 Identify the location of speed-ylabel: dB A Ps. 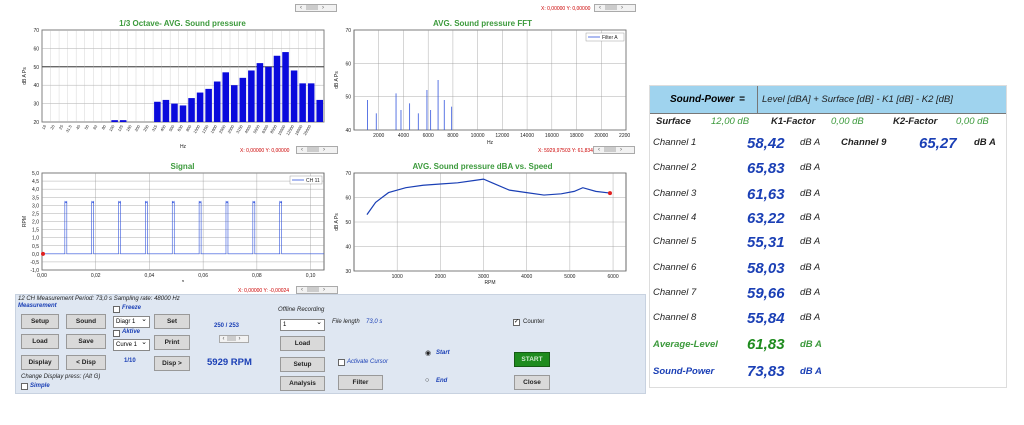
(337, 222).